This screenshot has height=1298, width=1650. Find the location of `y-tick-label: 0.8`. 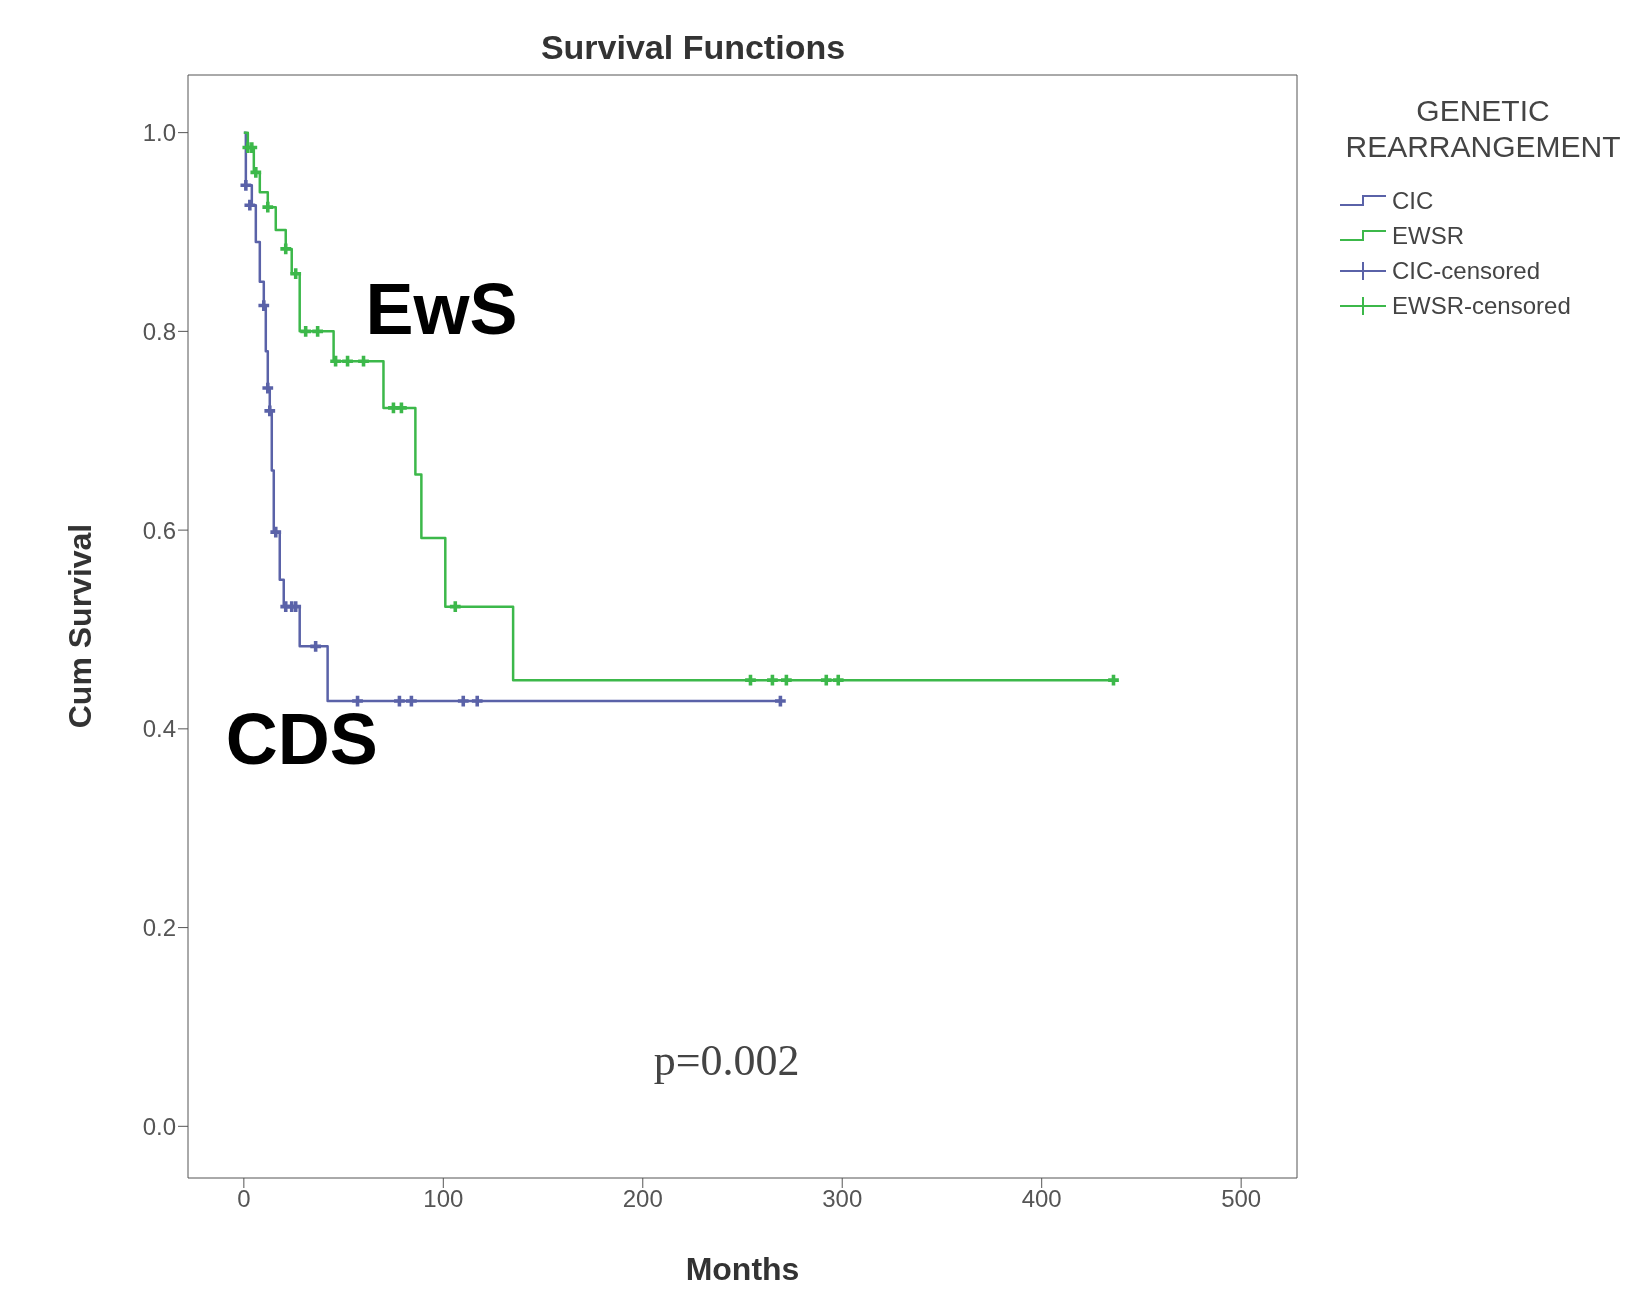

y-tick-label: 0.8 is located at coordinates (159, 331).